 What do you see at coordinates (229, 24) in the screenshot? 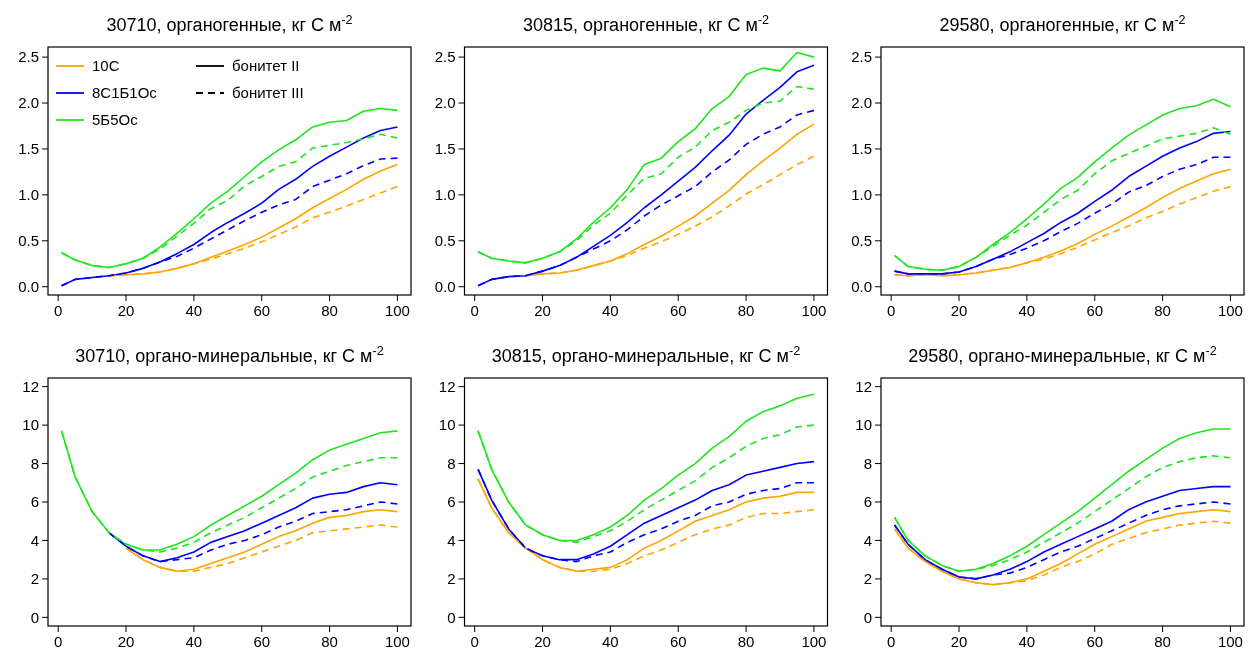
I see `chart-title: 30710, органогенные, кг С м$^{-2}$` at bounding box center [229, 24].